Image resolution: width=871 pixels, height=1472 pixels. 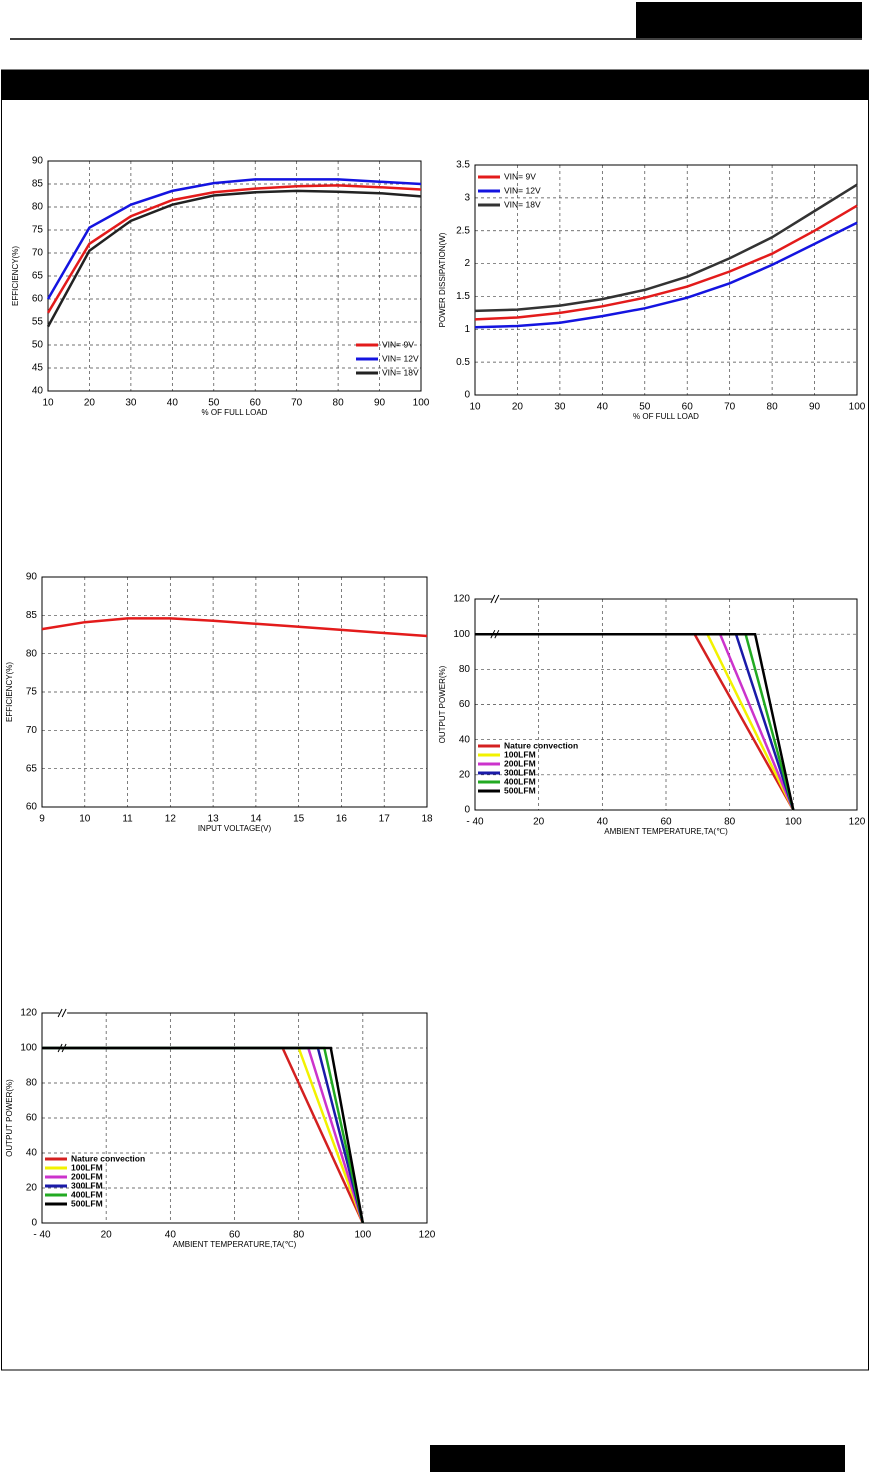 I want to click on x-tick-label: - 40, so click(x=475, y=822).